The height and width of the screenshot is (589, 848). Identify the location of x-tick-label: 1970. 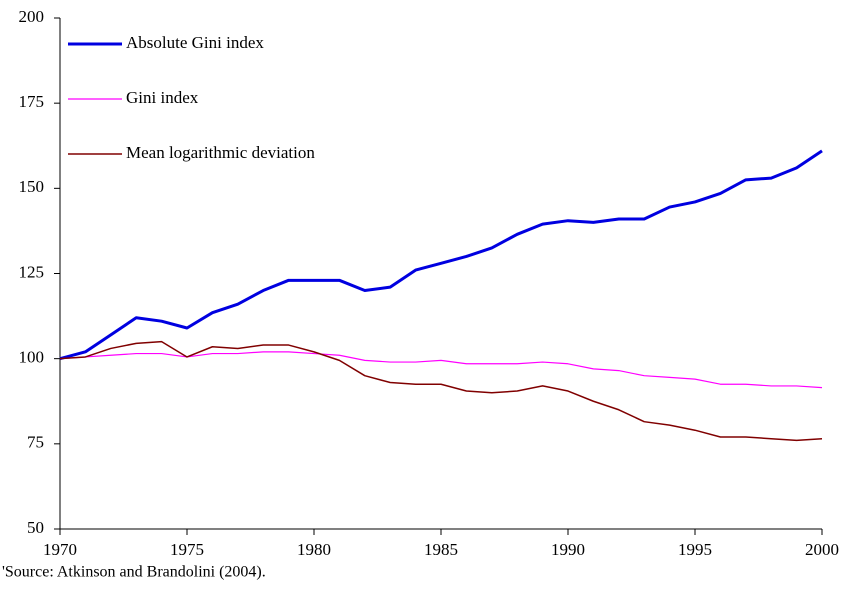
(60, 549).